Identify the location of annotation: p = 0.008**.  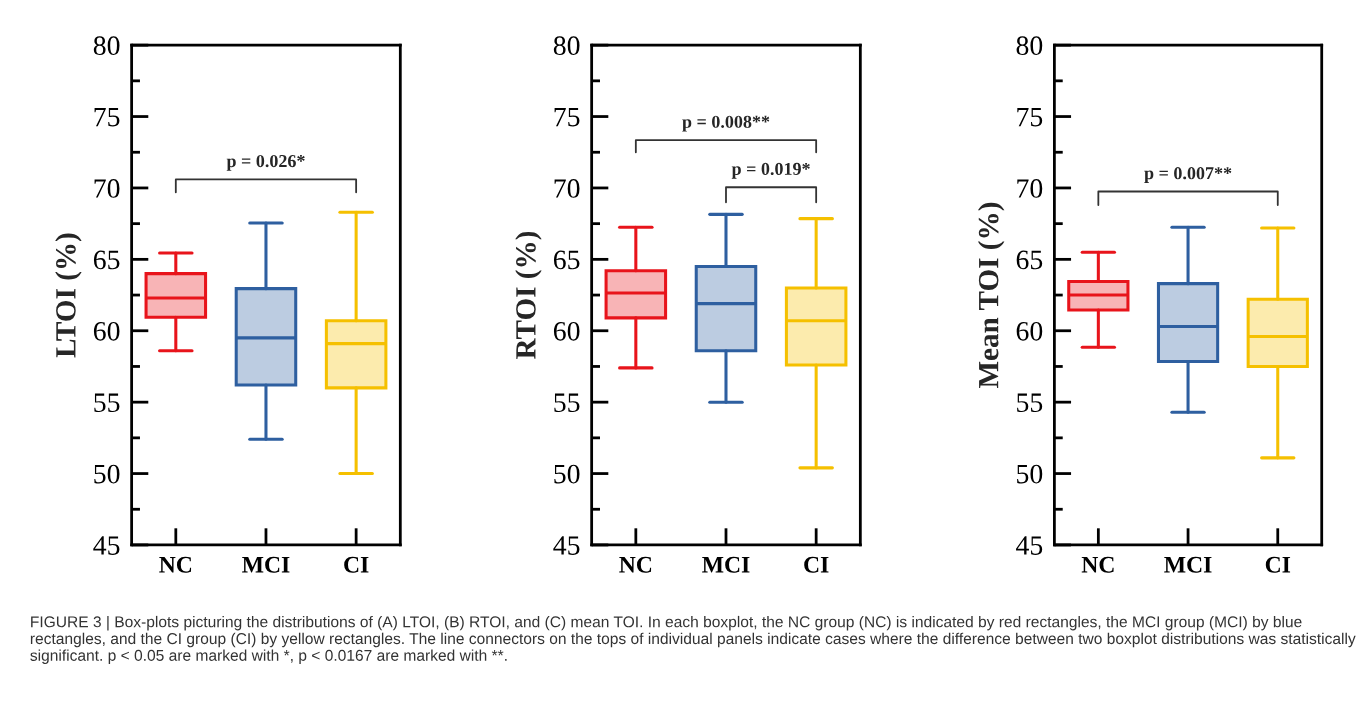
(726, 123).